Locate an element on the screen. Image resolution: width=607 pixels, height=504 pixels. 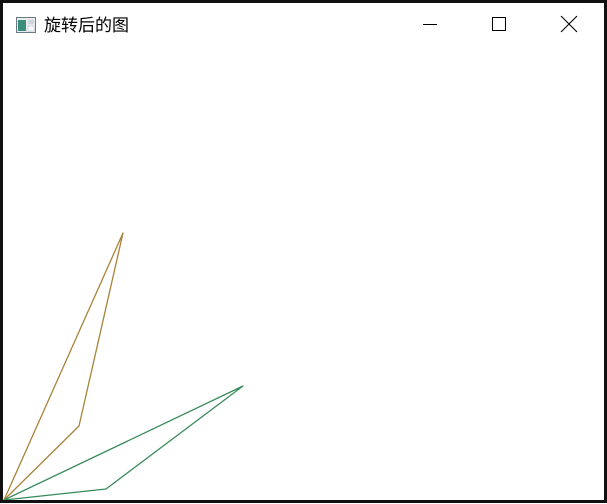
rotated-shape is located at coordinates (123, 443).